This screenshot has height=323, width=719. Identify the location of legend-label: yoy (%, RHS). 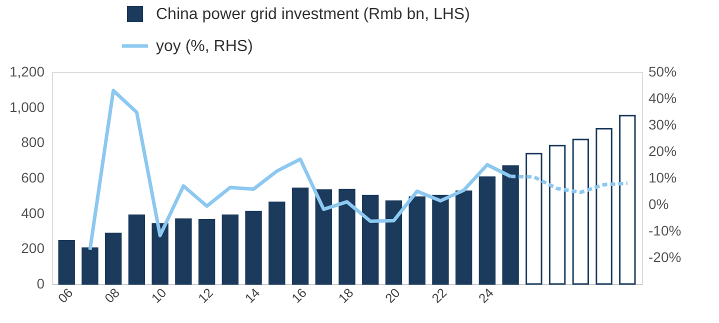
(204, 46).